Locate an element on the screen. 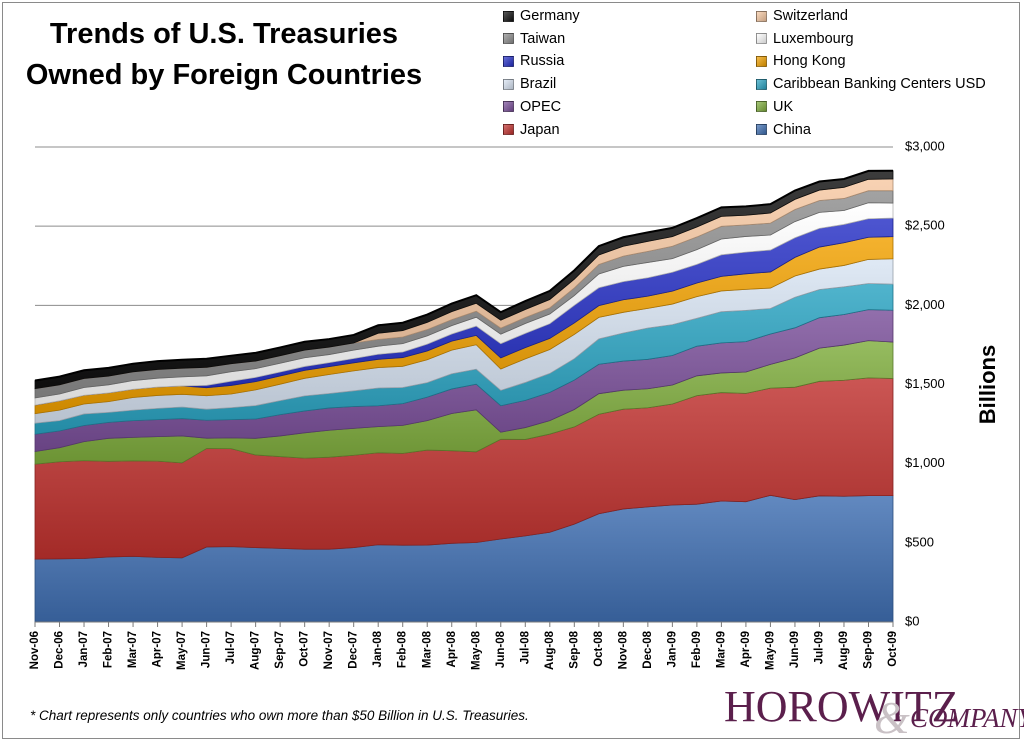  logo-word-horowitz: HOROWITZ is located at coordinates (841, 706).